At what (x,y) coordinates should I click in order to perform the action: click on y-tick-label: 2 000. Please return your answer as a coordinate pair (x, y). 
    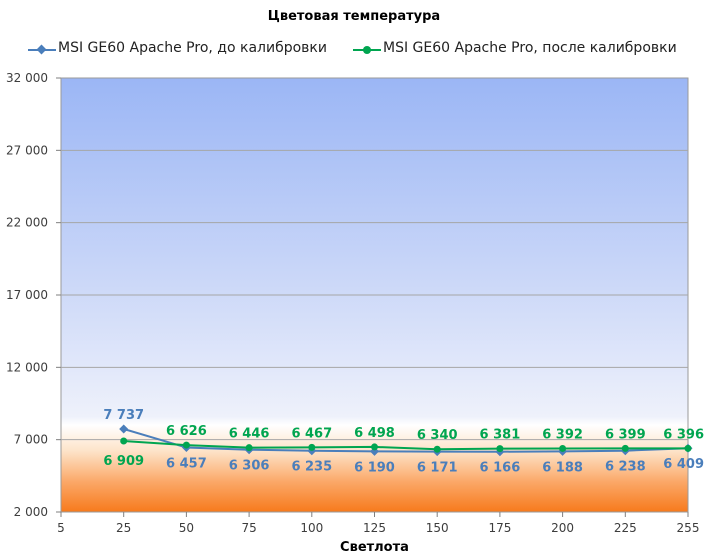
    Looking at the image, I should click on (31, 512).